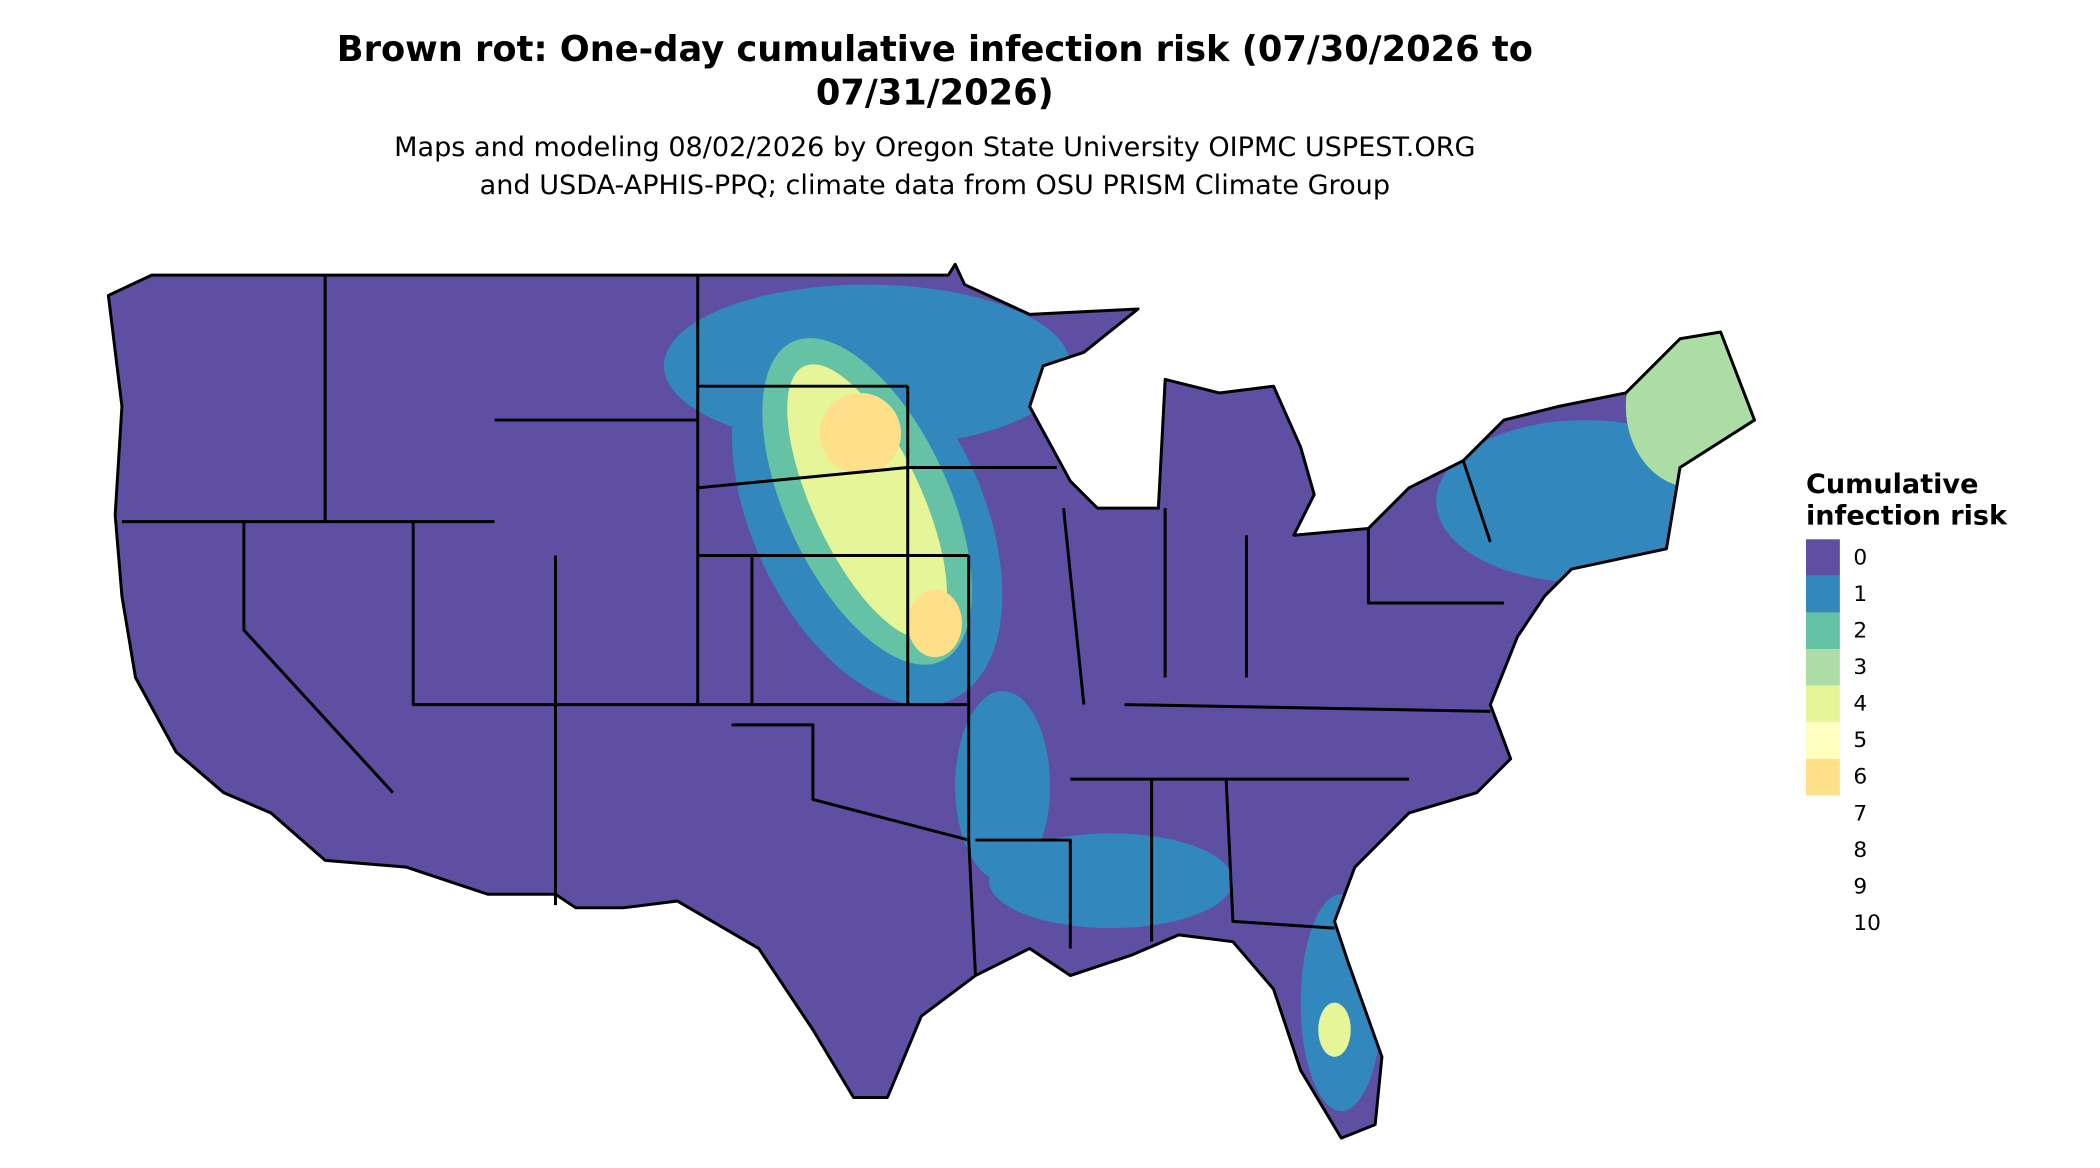 The image size is (2100, 1168). I want to click on legend-label: 5, so click(1860, 740).